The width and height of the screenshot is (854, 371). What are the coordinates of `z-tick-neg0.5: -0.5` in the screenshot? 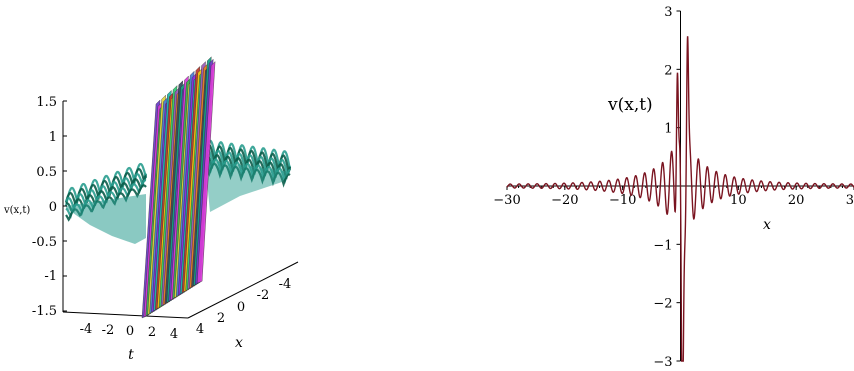 It's located at (44, 242).